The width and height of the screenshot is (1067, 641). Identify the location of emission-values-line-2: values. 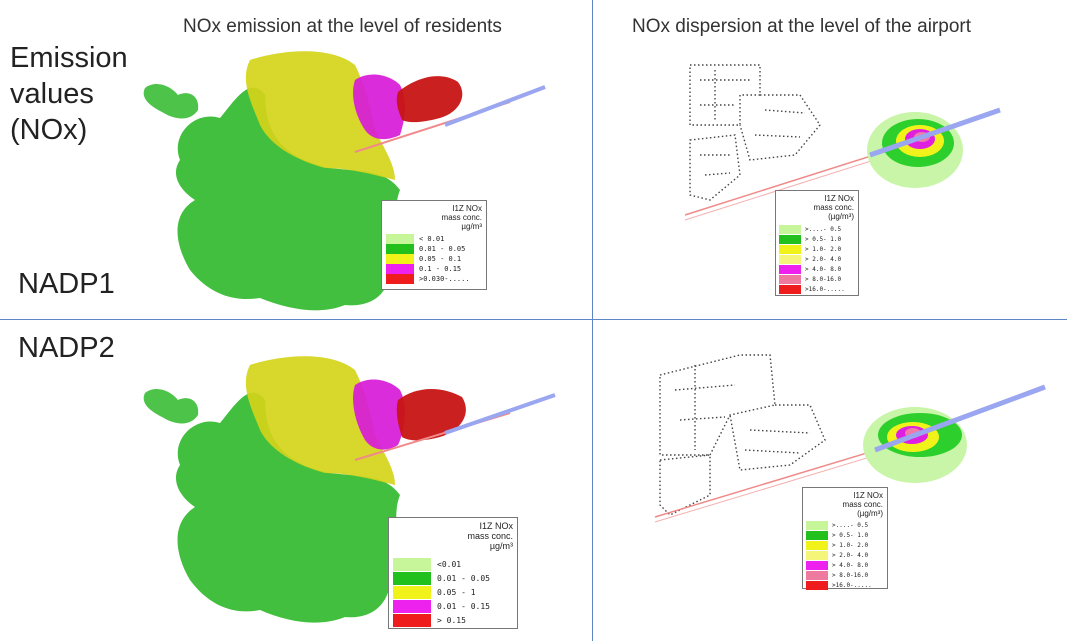
(52, 94).